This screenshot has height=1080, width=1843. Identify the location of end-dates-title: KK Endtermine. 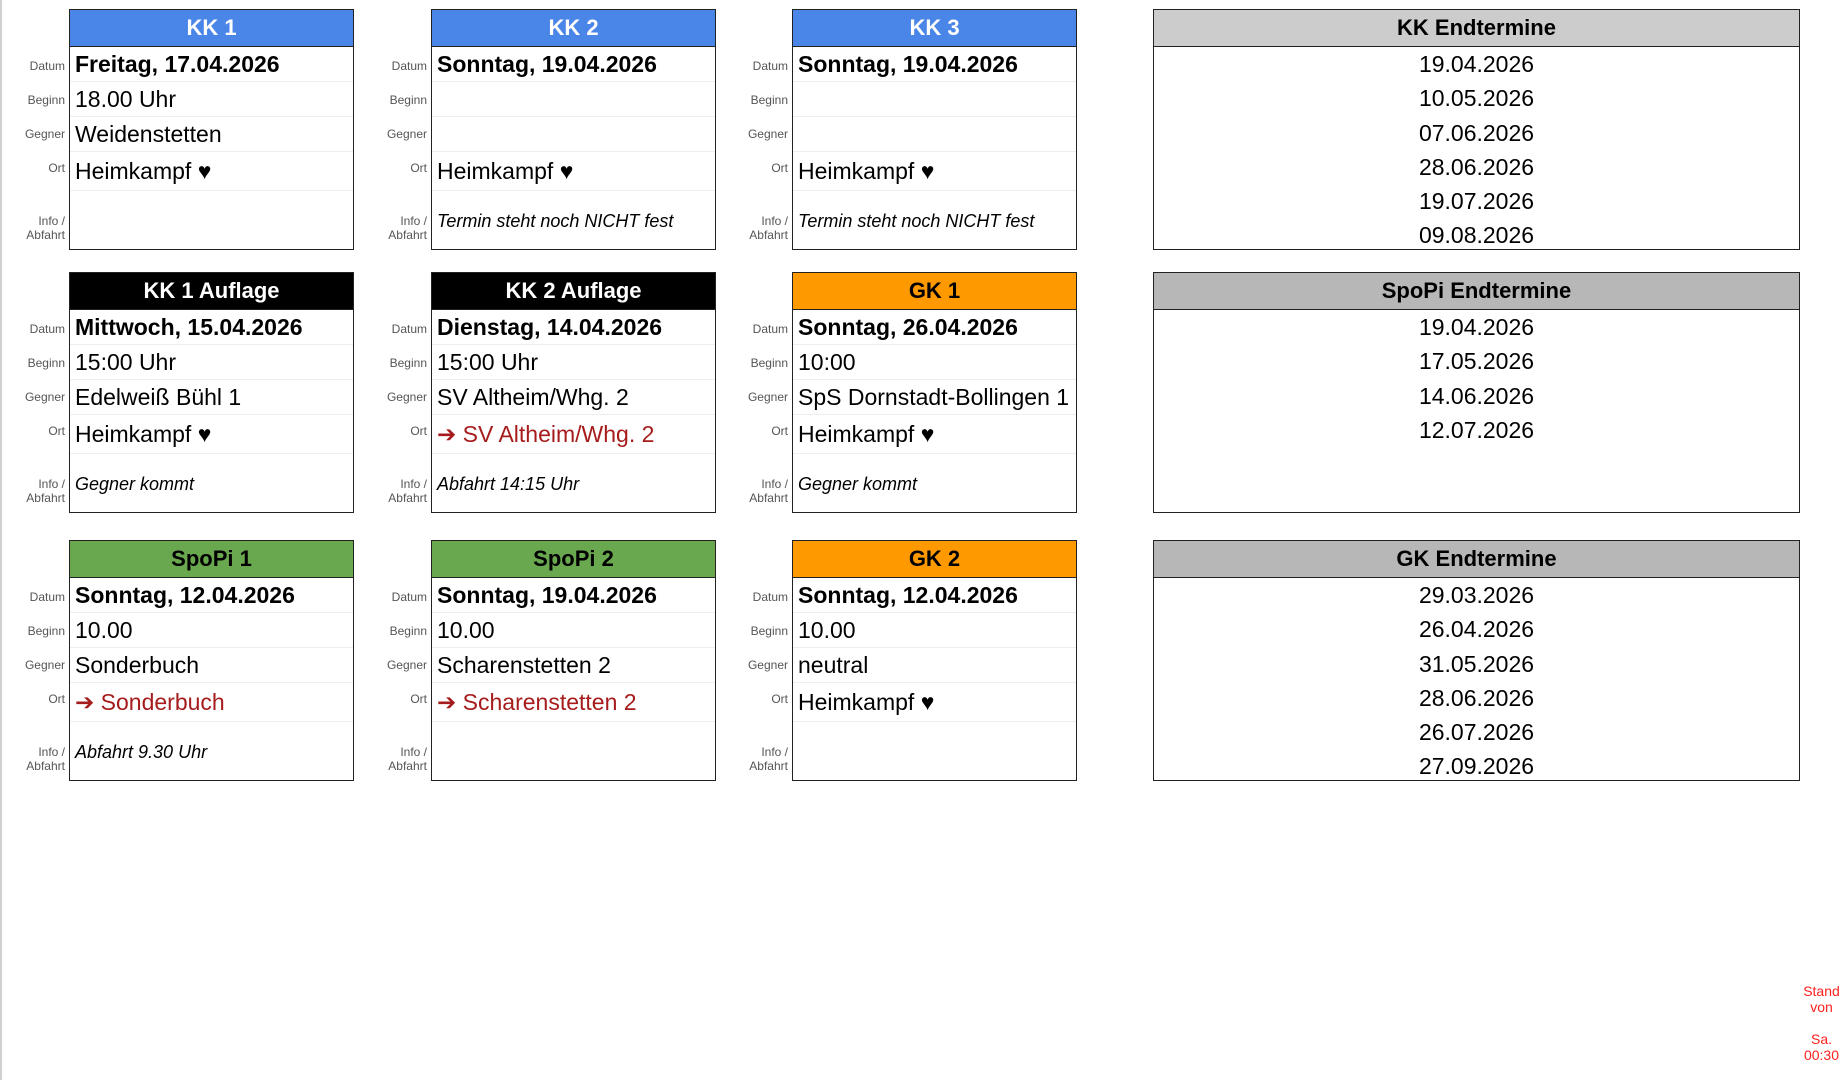
(1476, 28).